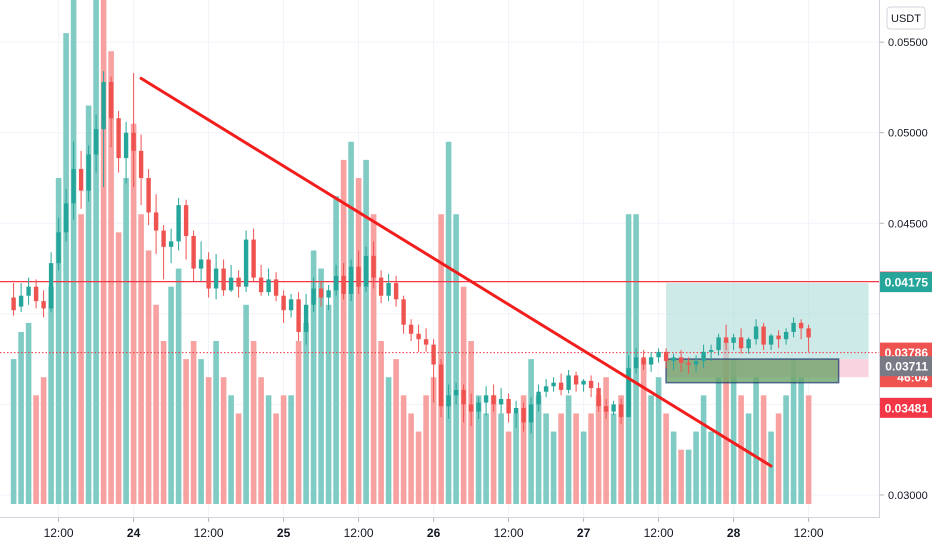 The image size is (932, 550). Describe the element at coordinates (434, 533) in the screenshot. I see `time-tick-label: 26` at that location.